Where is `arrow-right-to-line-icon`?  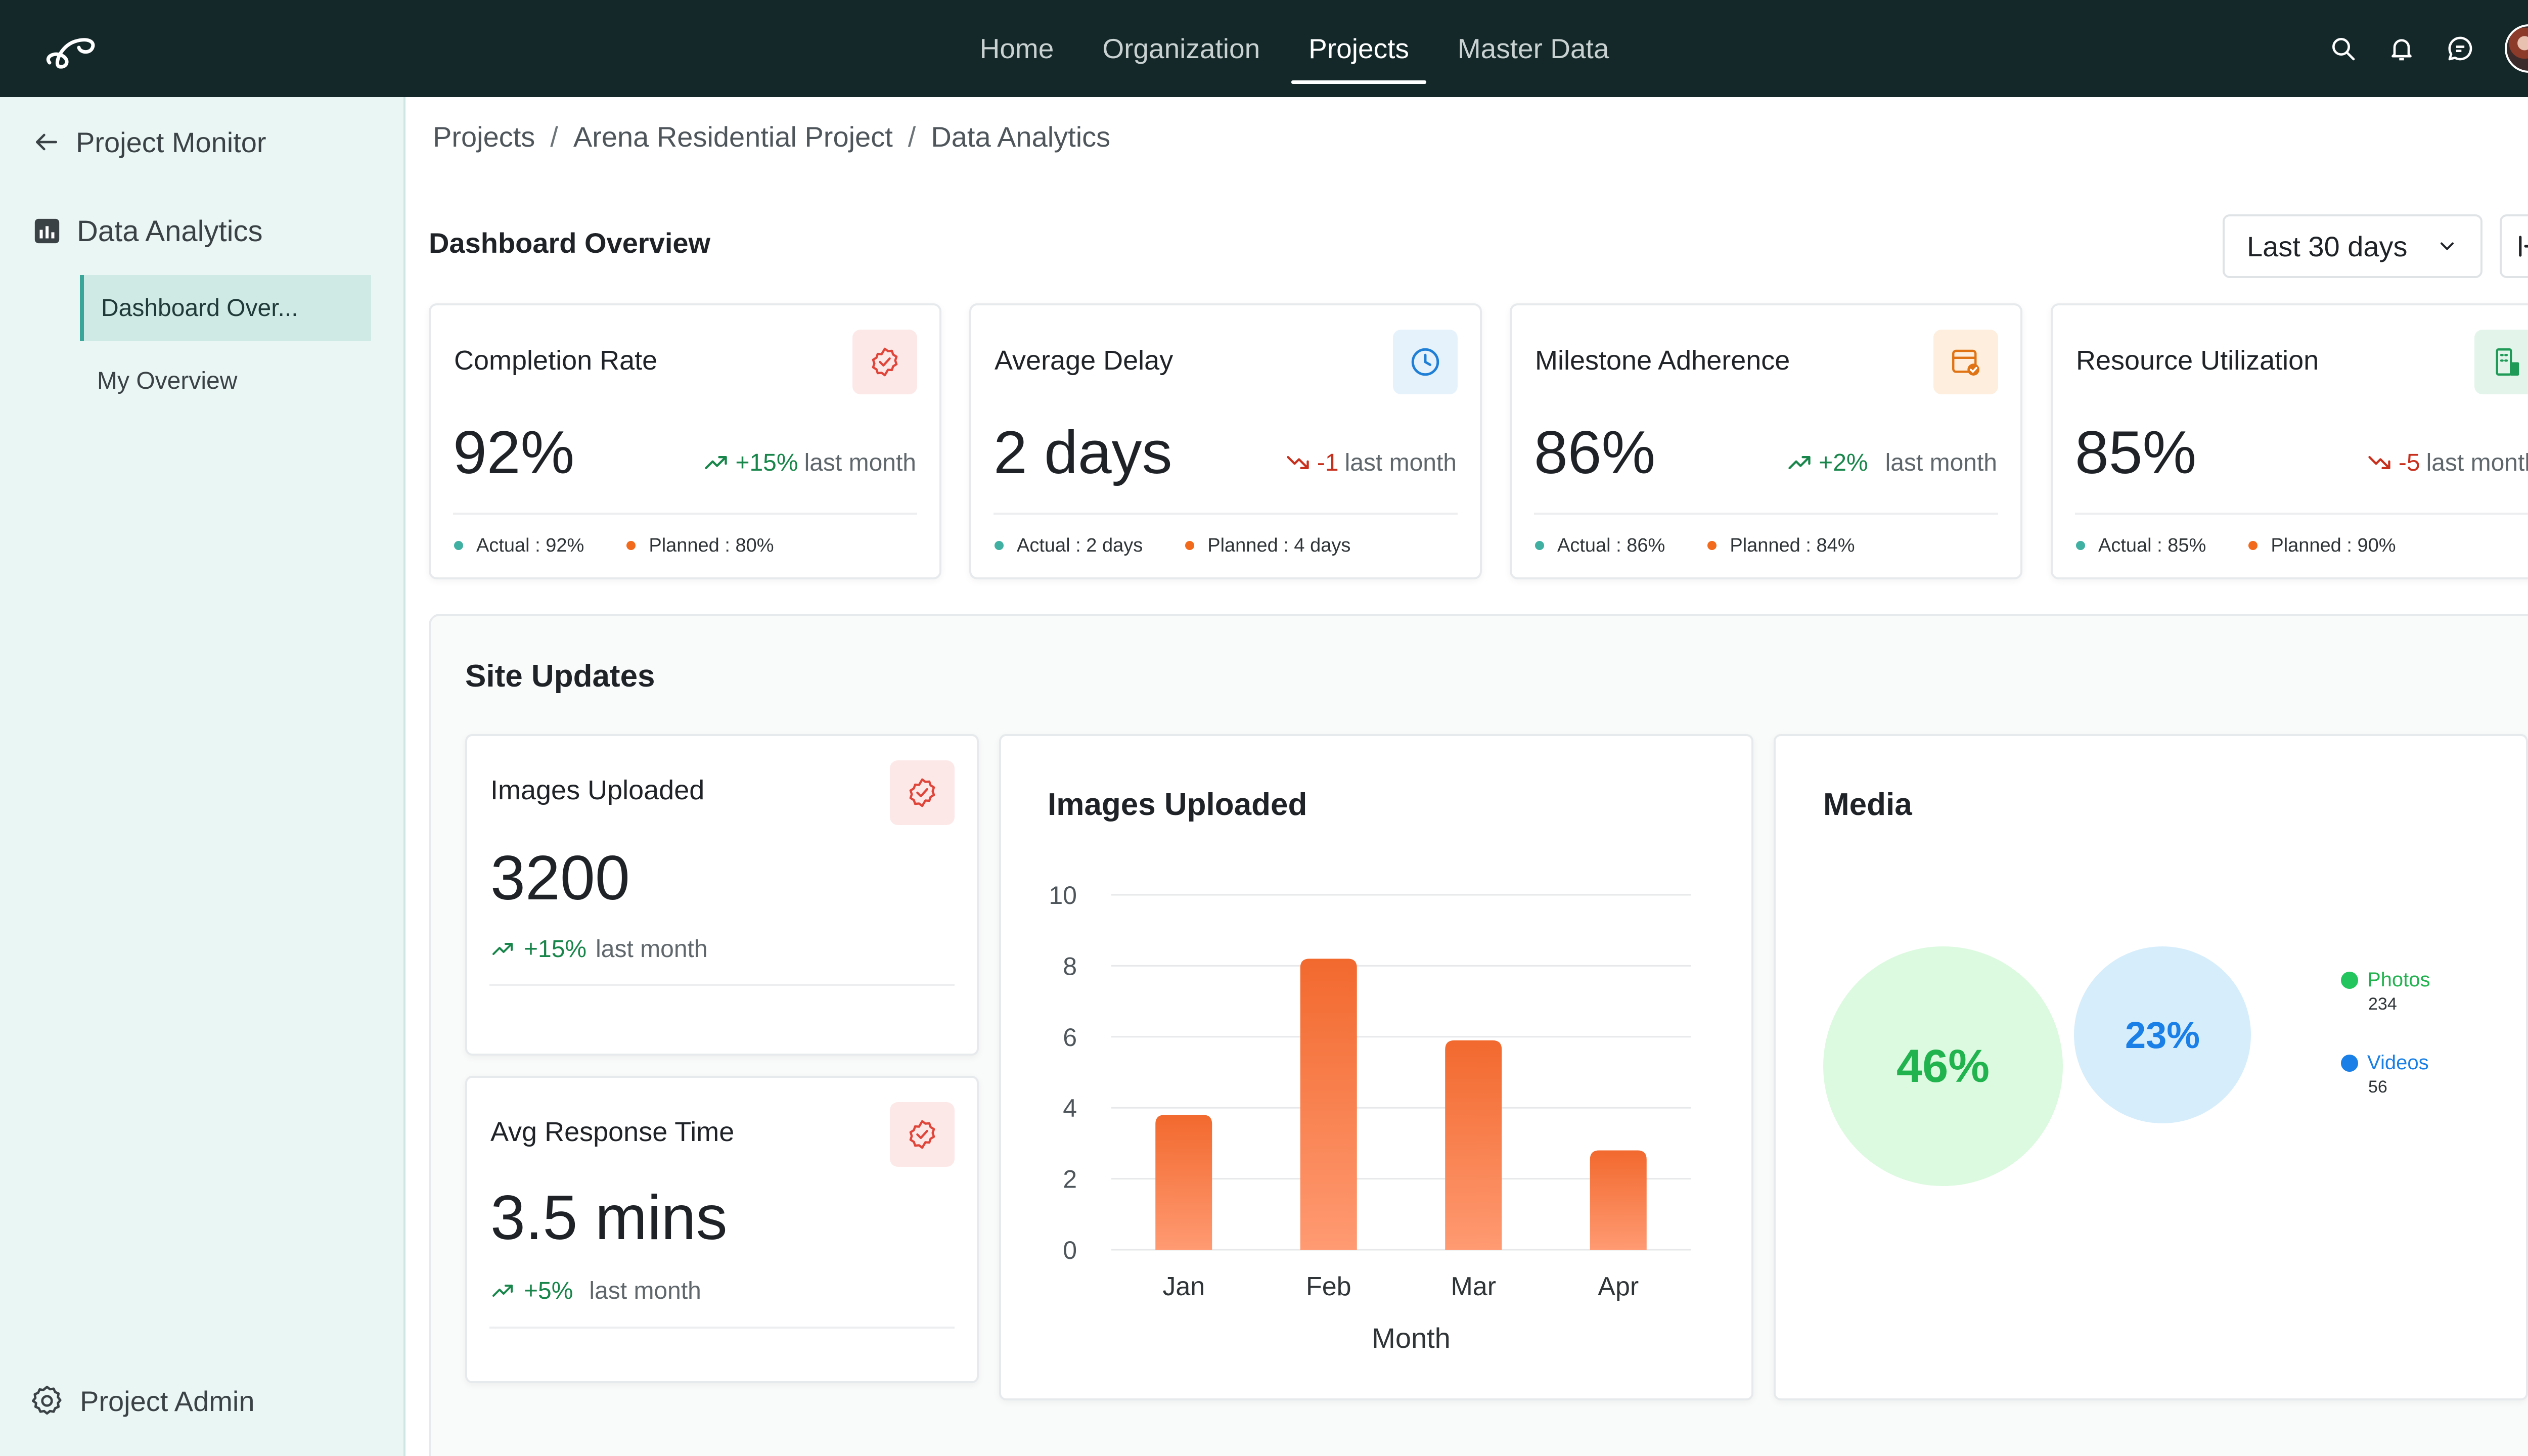 arrow-right-to-line-icon is located at coordinates (2524, 246).